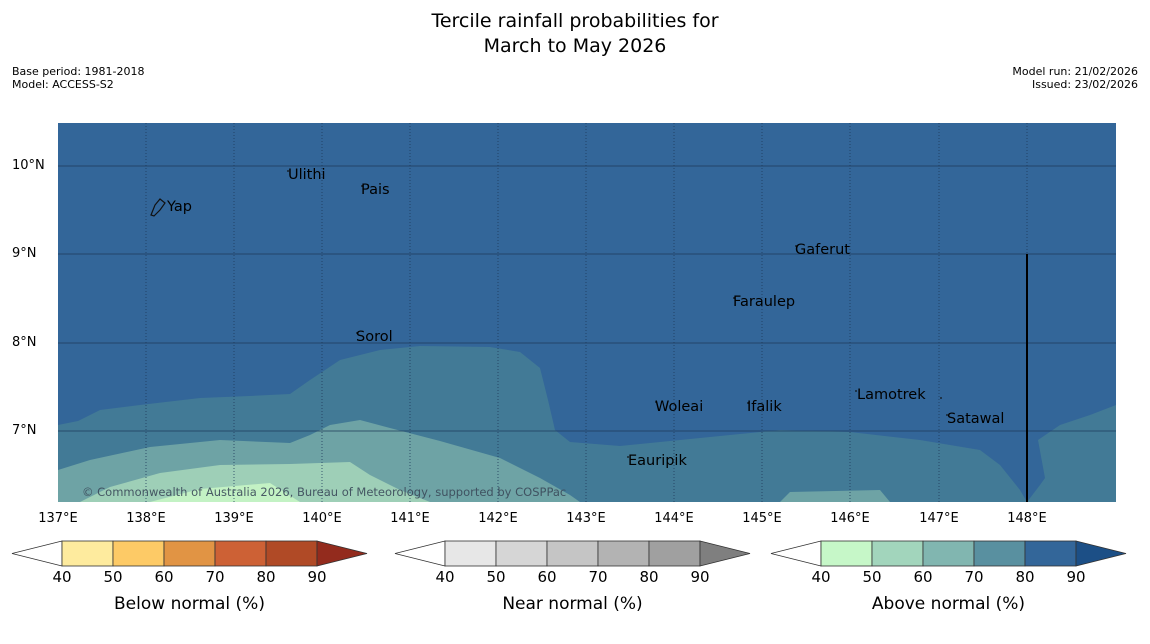 This screenshot has width=1150, height=644. Describe the element at coordinates (78, 71) in the screenshot. I see `base-period: Base period: 1981-2018` at that location.